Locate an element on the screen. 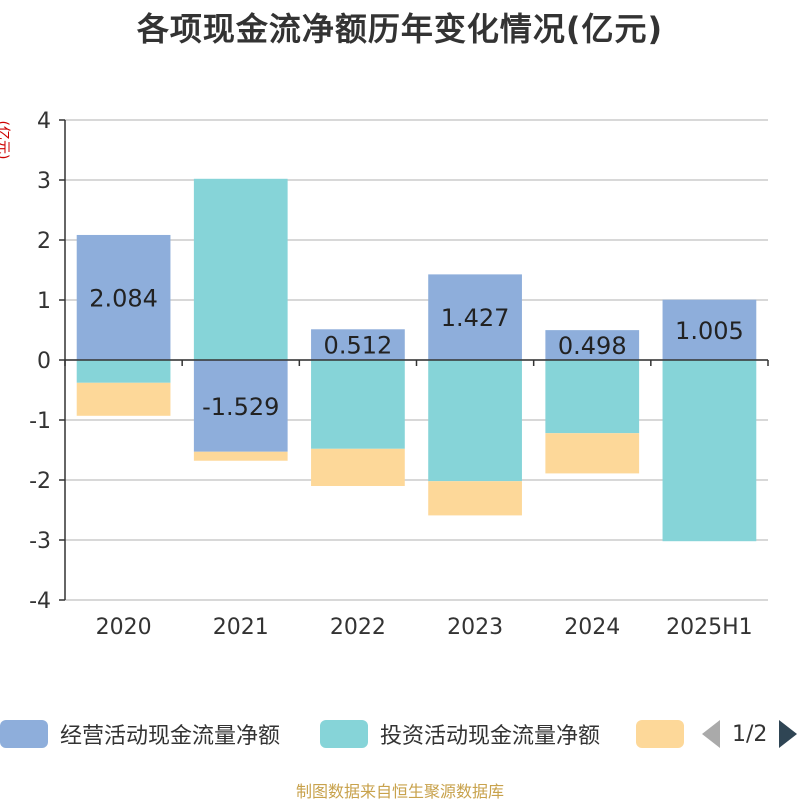 This screenshot has width=800, height=802. x-tick-label: 2020 is located at coordinates (124, 627).